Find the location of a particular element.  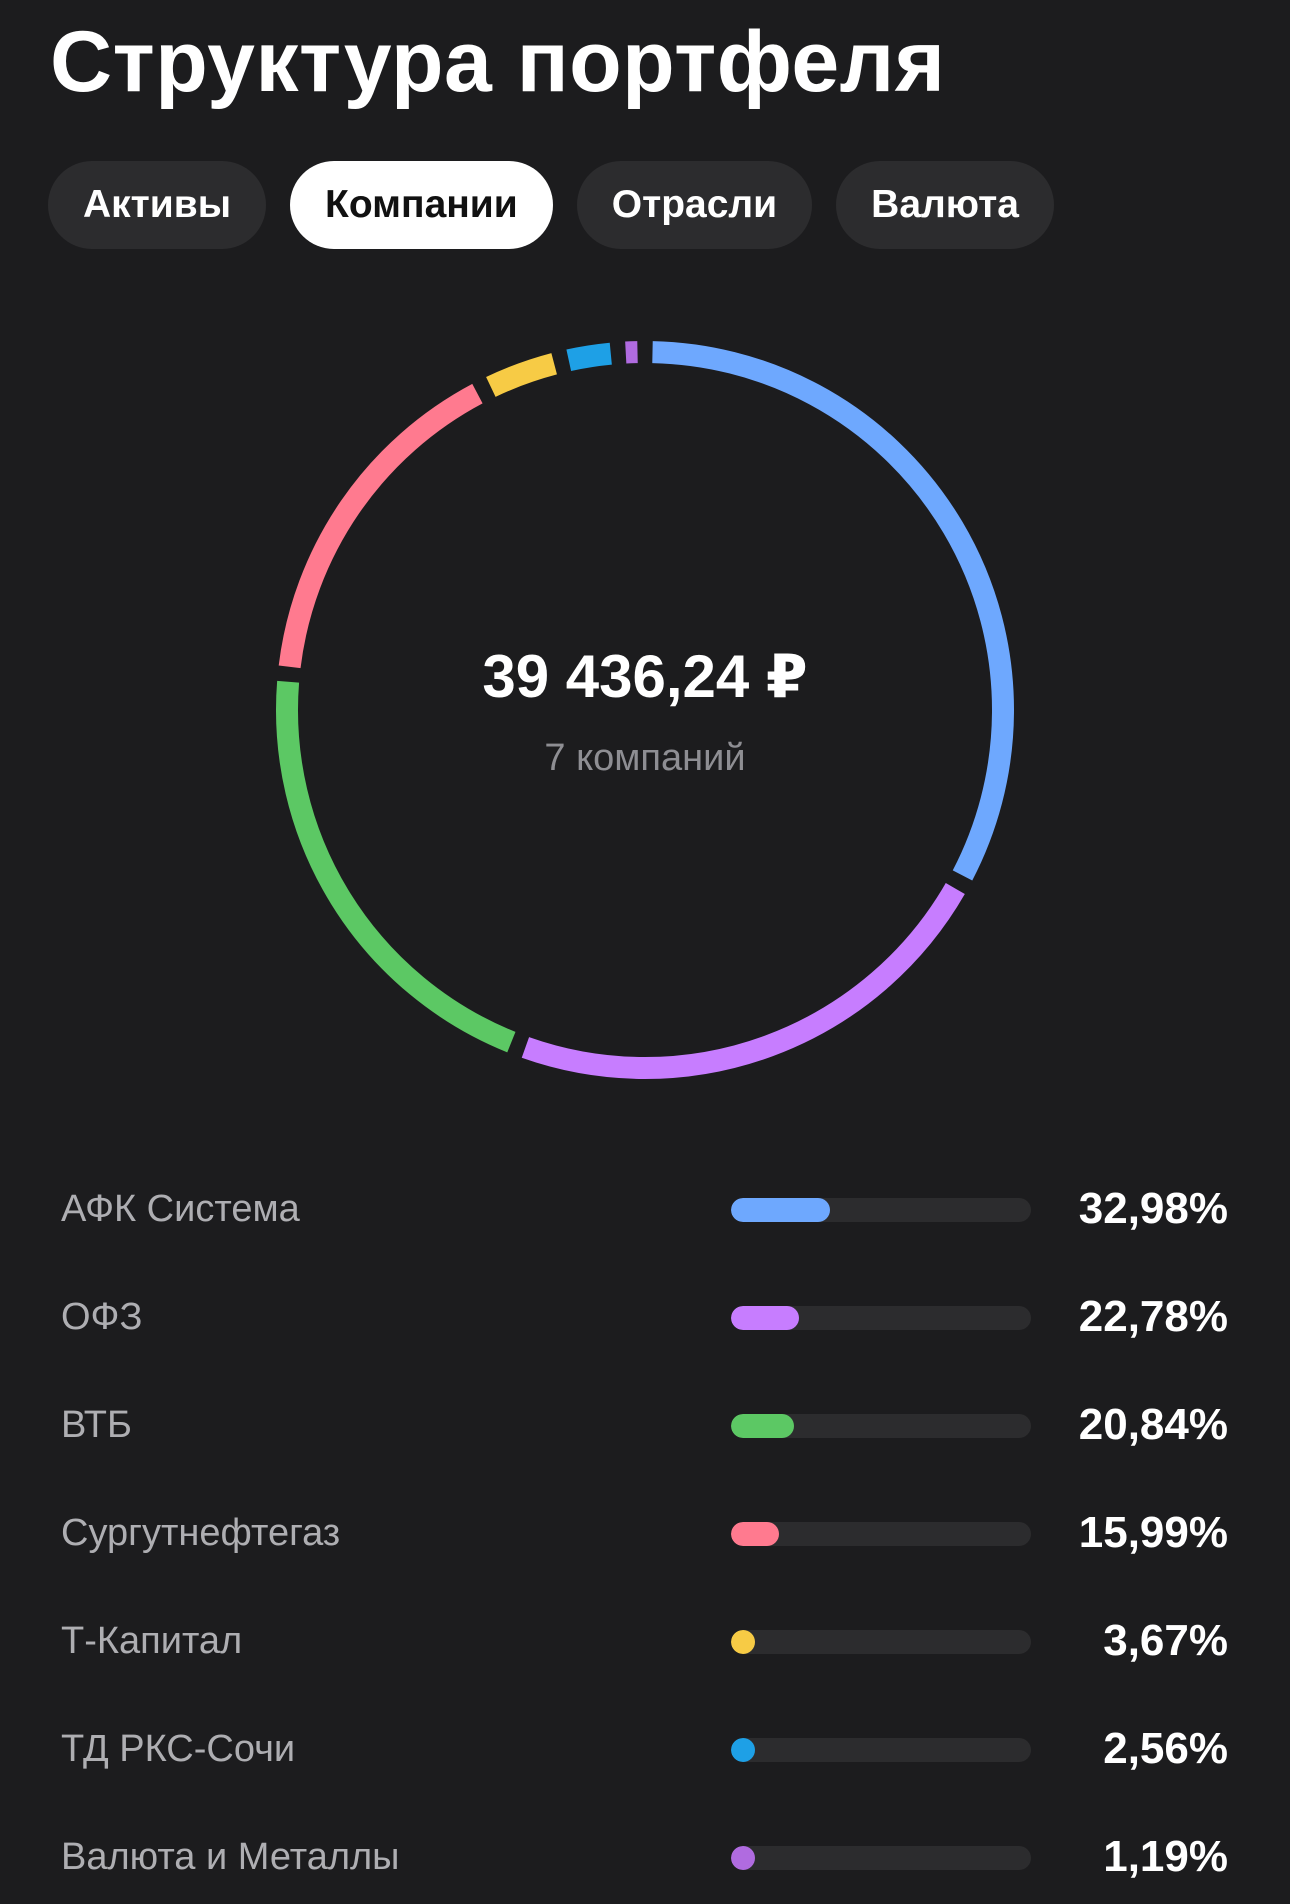

company-percent: 3,67% is located at coordinates (1165, 1640).